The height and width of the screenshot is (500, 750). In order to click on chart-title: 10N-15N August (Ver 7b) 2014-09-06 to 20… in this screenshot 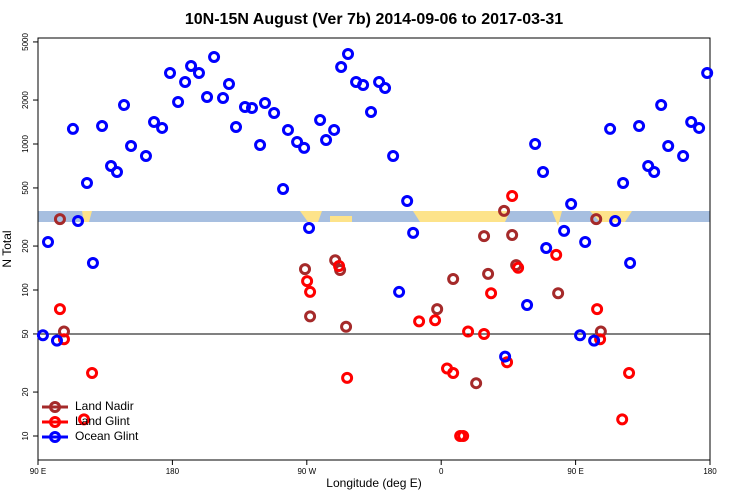, I will do `click(374, 19)`.